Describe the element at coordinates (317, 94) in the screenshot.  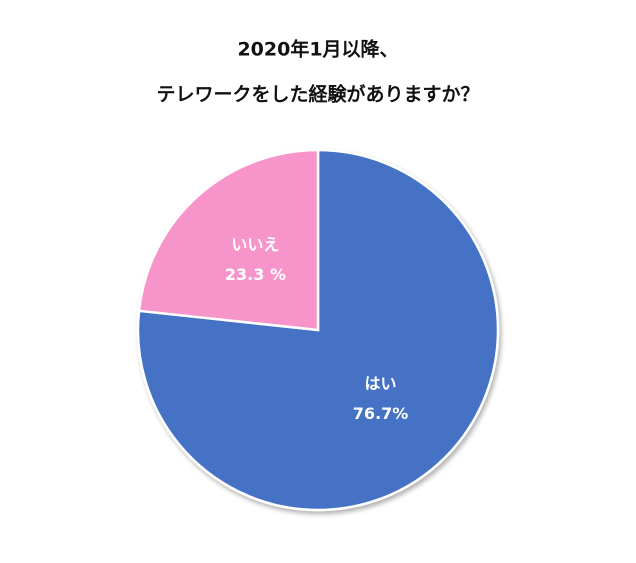
I see `chart-title: テレワークをした経験がありますか？` at that location.